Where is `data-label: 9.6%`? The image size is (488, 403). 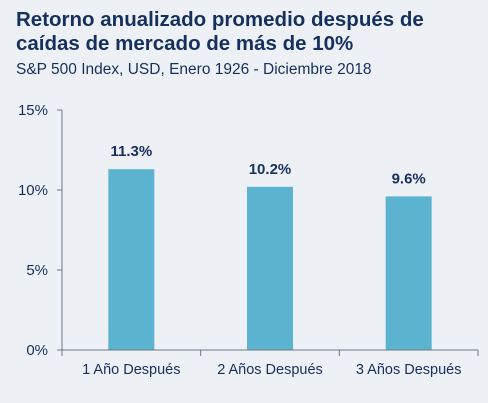 data-label: 9.6% is located at coordinates (409, 178).